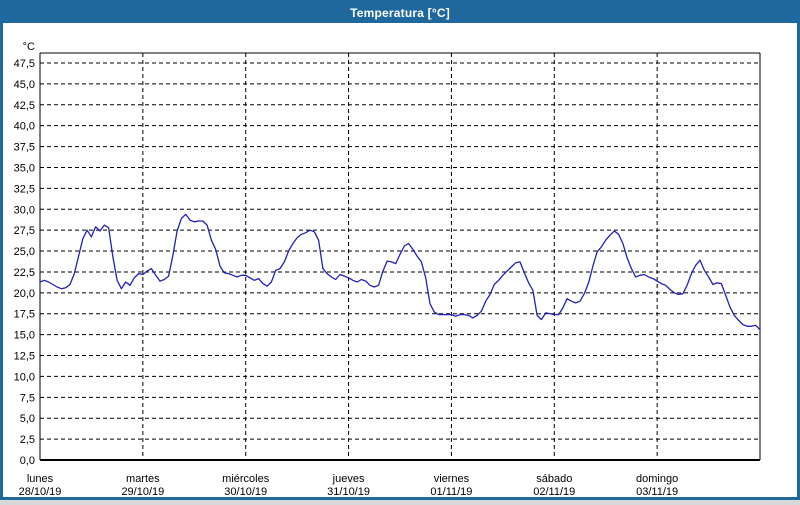  Describe the element at coordinates (24, 357) in the screenshot. I see `y-tick-label: 12,5` at that location.